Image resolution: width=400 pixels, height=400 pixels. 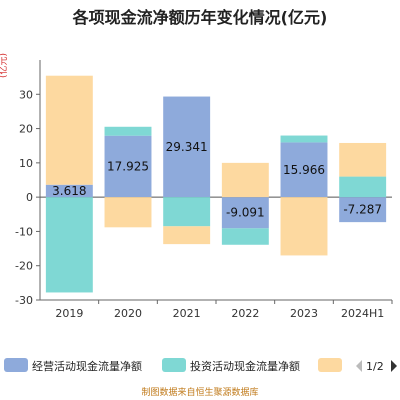 I want to click on y-tick-label: 20, so click(x=26, y=129).